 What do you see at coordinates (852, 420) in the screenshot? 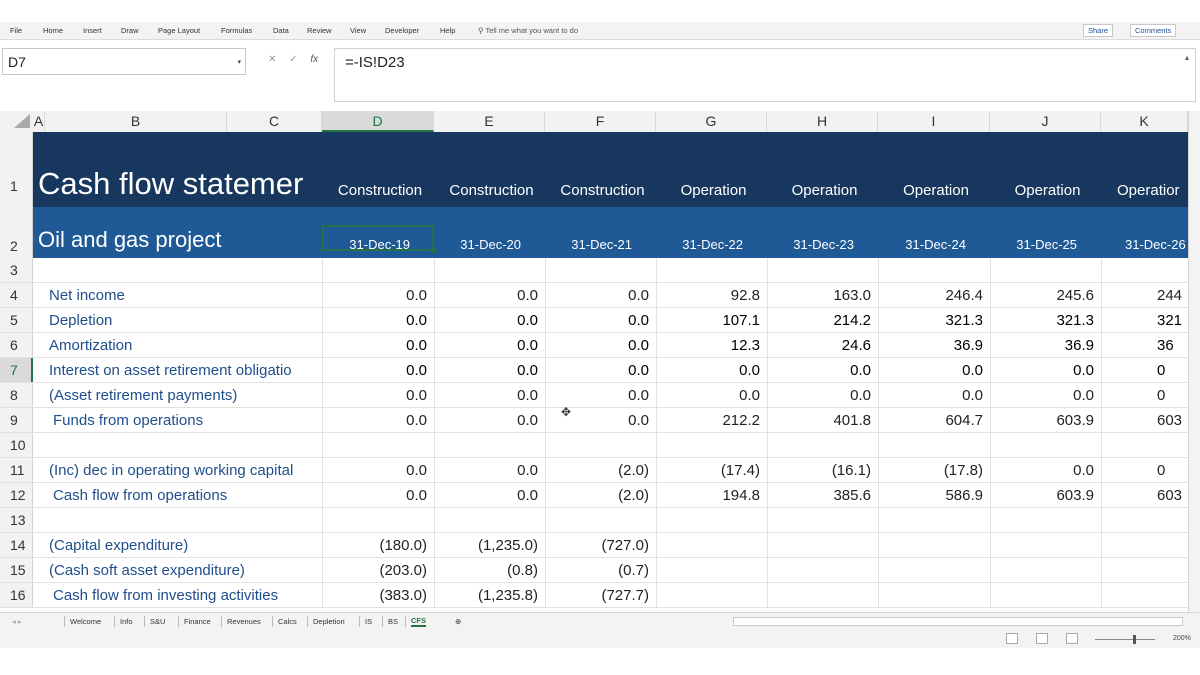
I see `cell-value: 401.8` at bounding box center [852, 420].